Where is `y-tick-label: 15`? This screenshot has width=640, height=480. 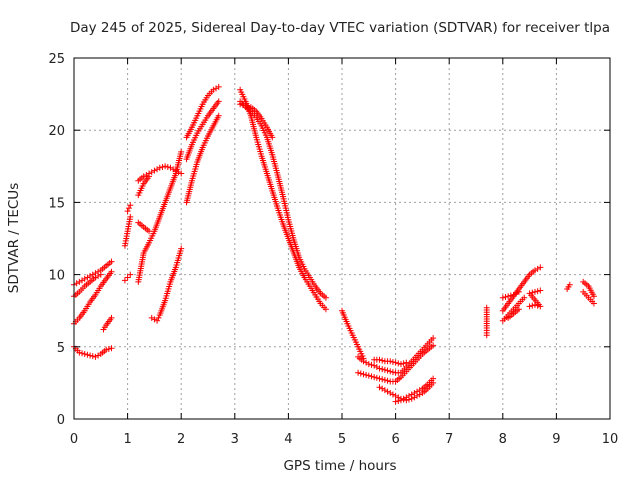
y-tick-label: 15 is located at coordinates (56, 203).